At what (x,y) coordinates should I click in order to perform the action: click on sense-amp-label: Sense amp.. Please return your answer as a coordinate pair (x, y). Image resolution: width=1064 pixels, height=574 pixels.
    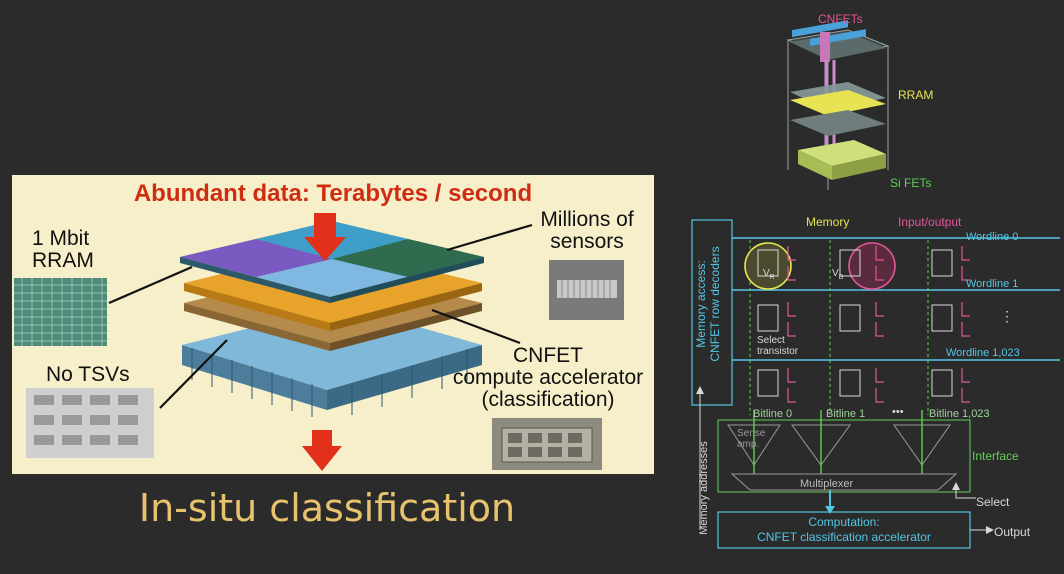
    Looking at the image, I should click on (751, 439).